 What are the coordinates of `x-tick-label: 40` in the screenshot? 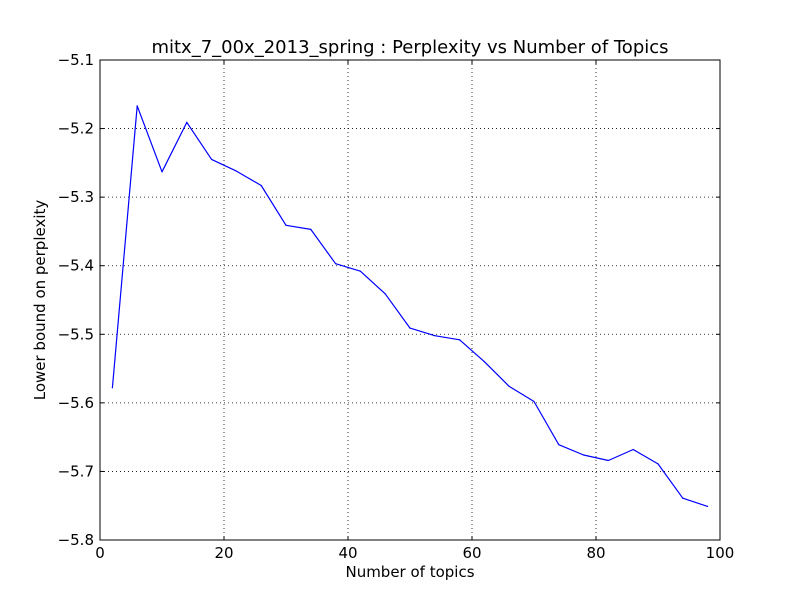 It's located at (347, 553).